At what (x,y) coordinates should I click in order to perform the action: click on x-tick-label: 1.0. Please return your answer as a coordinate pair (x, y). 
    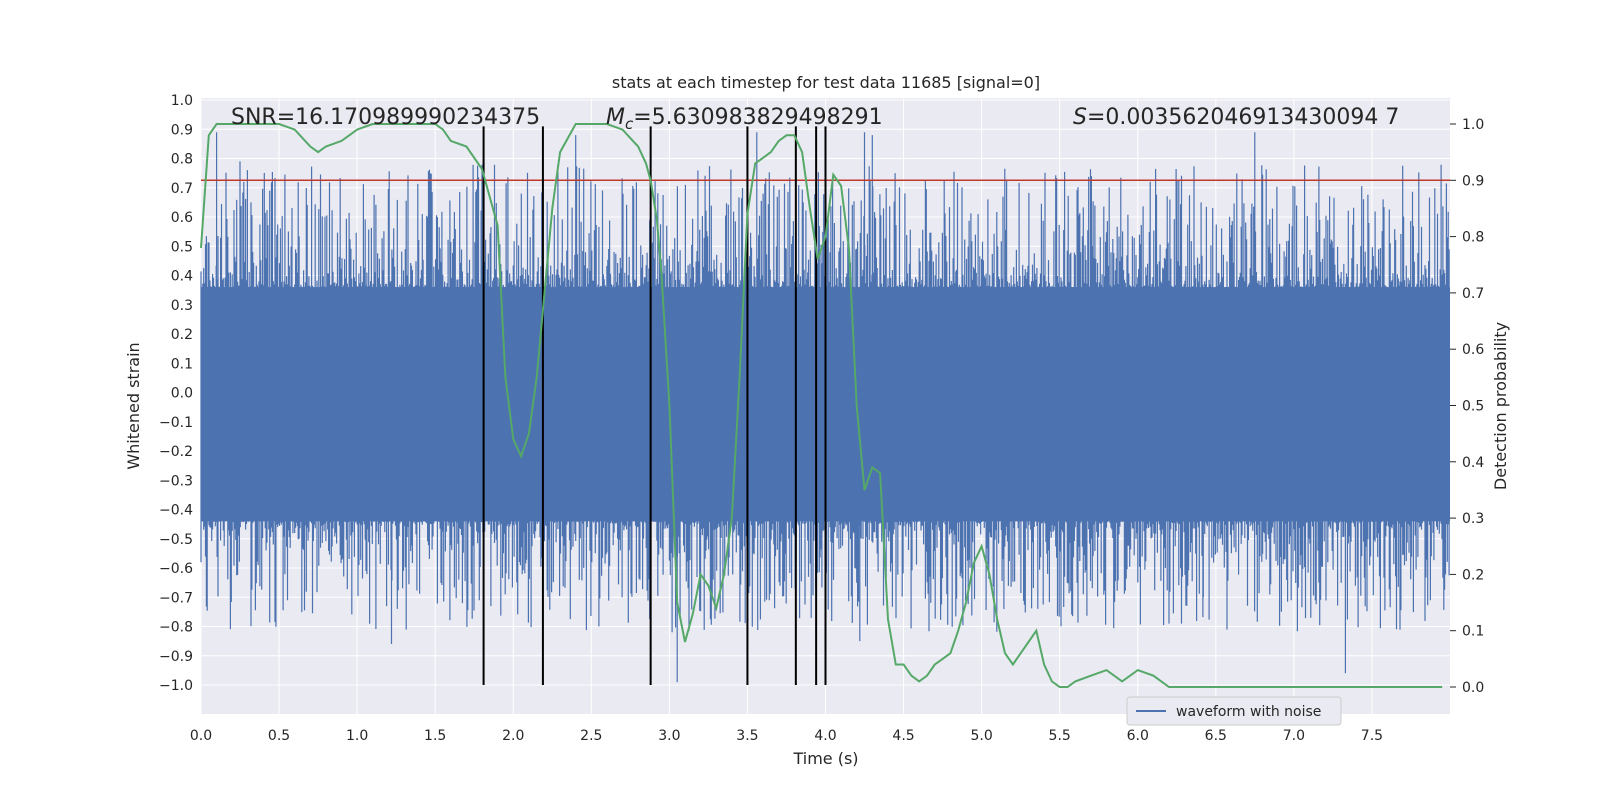
    Looking at the image, I should click on (357, 736).